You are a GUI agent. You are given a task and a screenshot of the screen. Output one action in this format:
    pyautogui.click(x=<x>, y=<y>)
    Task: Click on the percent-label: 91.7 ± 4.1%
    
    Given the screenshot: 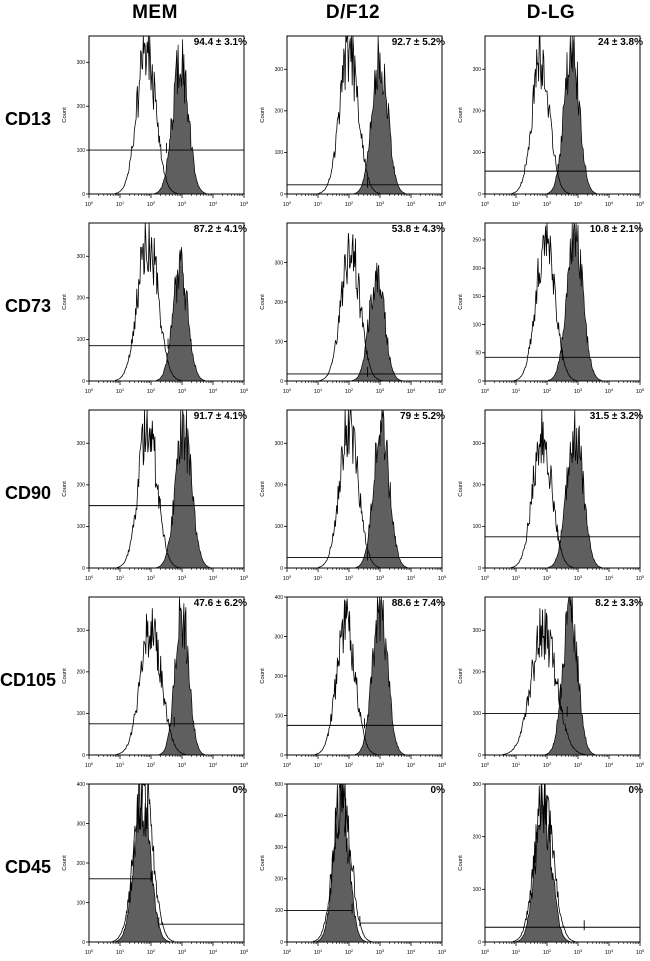 What is the action you would take?
    pyautogui.click(x=220, y=416)
    